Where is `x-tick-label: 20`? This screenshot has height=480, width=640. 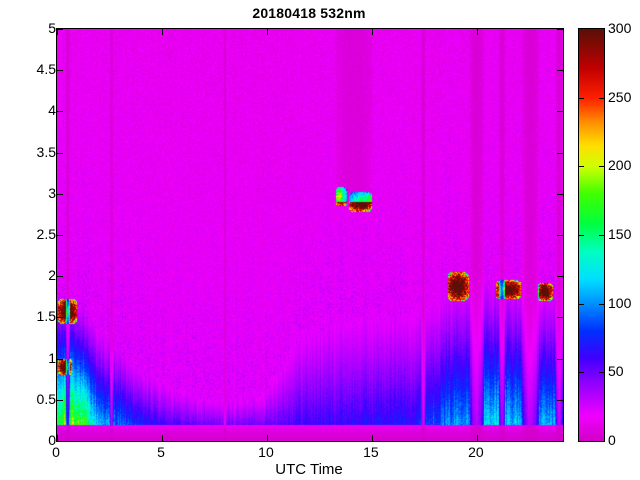 x-tick-label: 20 is located at coordinates (476, 452).